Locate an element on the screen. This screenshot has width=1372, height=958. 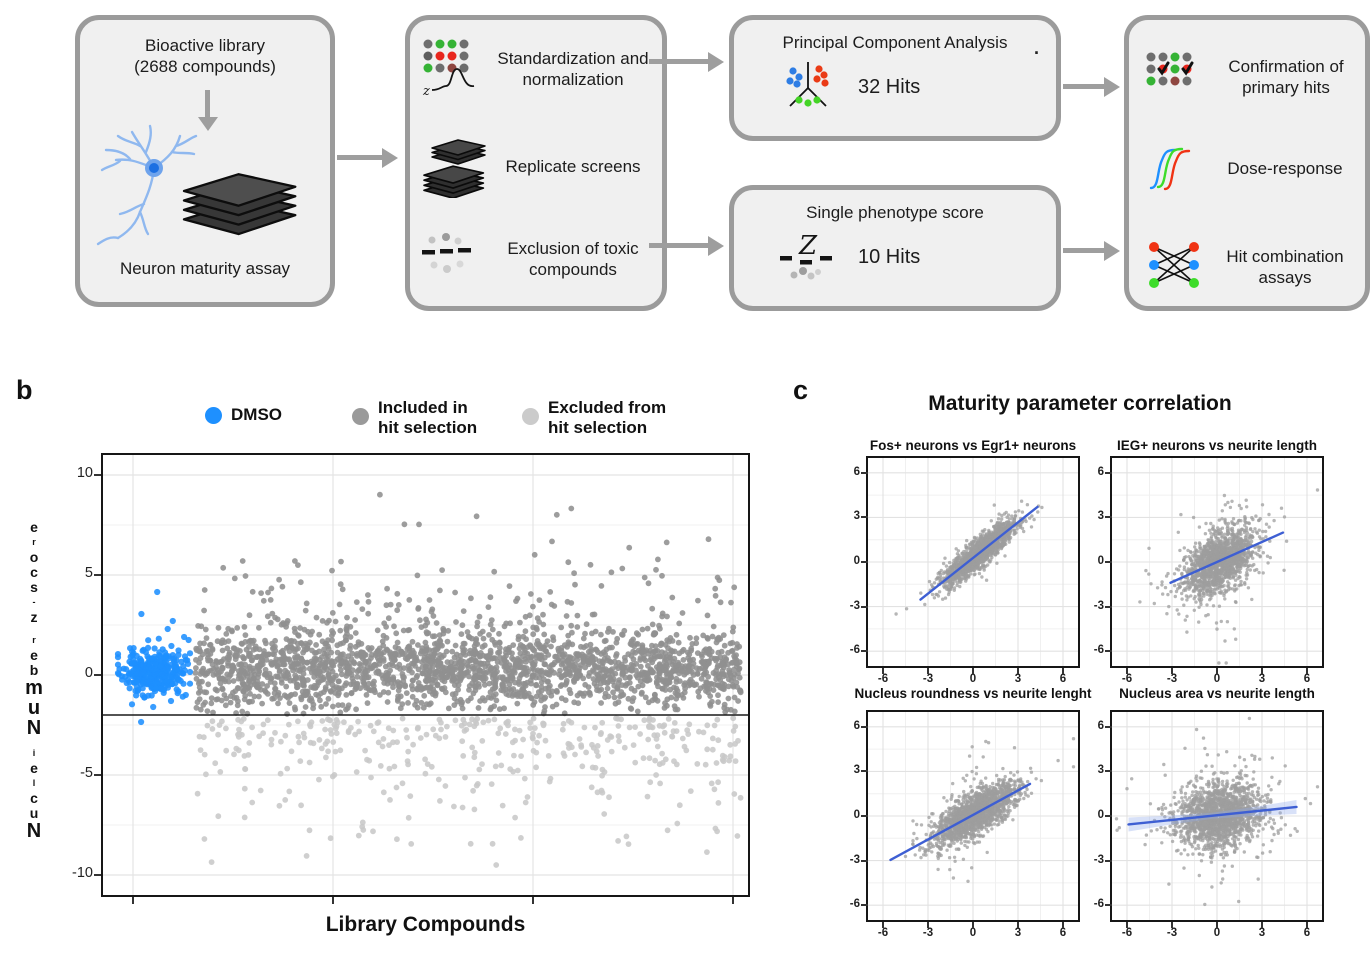
flowchart-box-assay: Bioactive library (2688 compounds) is located at coordinates (205, 161).